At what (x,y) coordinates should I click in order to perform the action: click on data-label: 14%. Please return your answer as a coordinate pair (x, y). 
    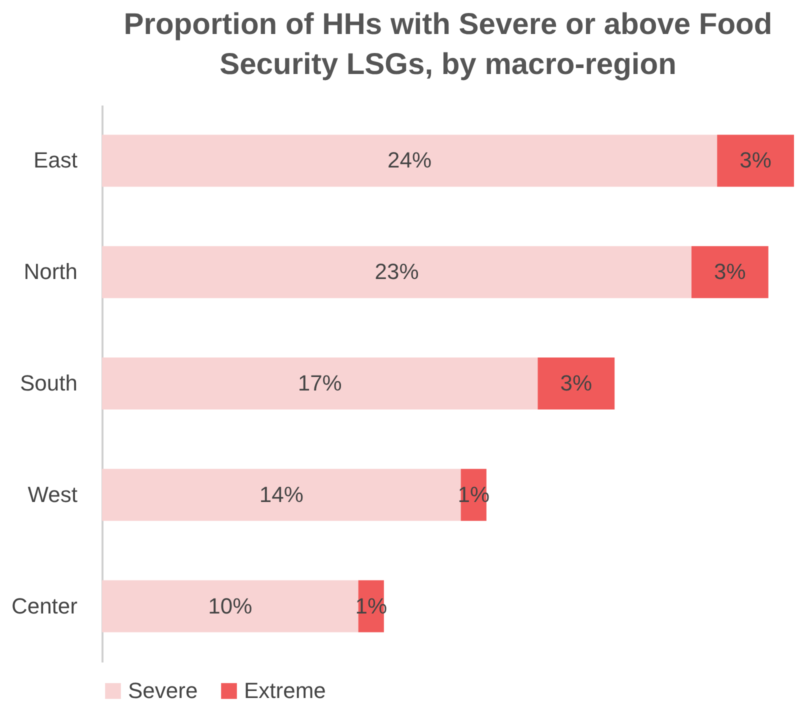
    Looking at the image, I should click on (281, 494).